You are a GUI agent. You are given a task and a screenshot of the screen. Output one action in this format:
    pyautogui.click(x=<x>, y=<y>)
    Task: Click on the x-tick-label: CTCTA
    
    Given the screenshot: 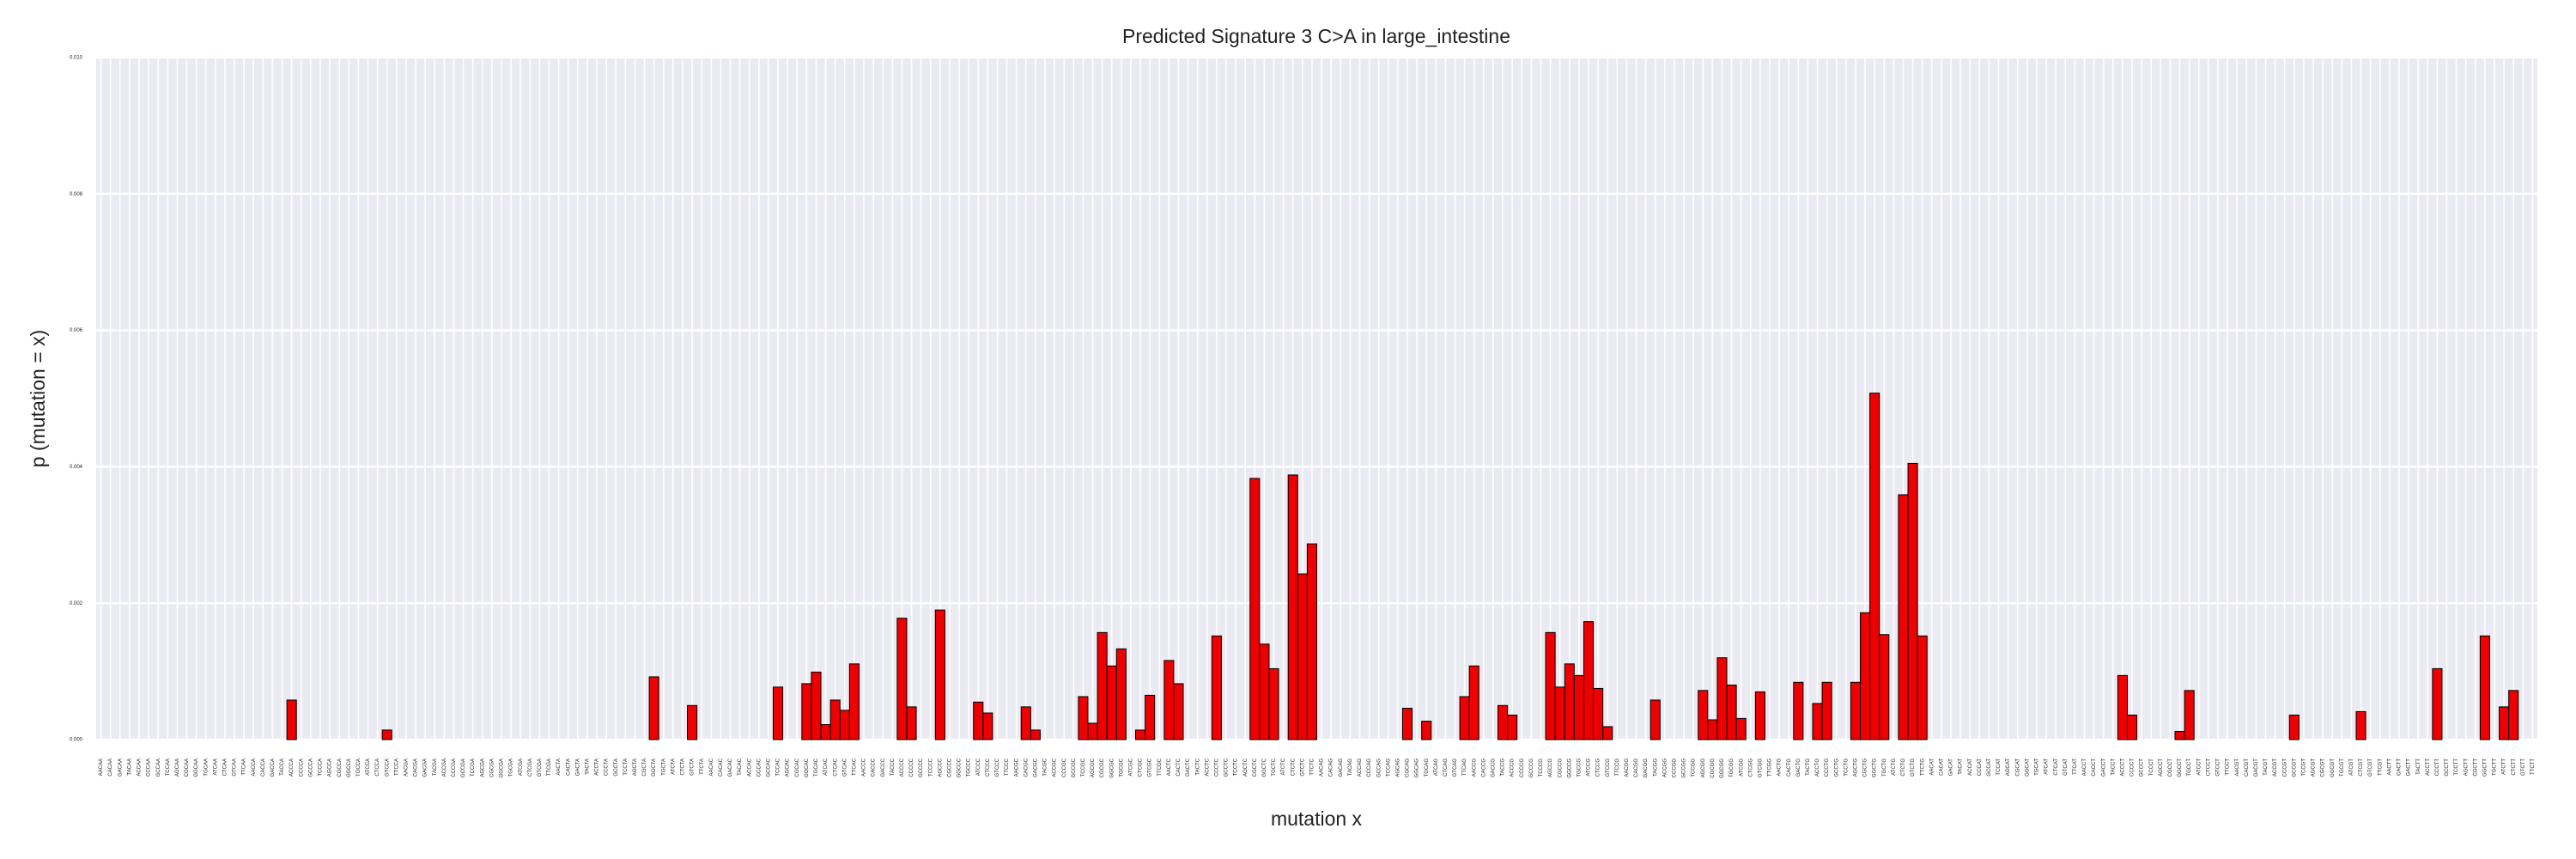 What is the action you would take?
    pyautogui.click(x=684, y=767)
    